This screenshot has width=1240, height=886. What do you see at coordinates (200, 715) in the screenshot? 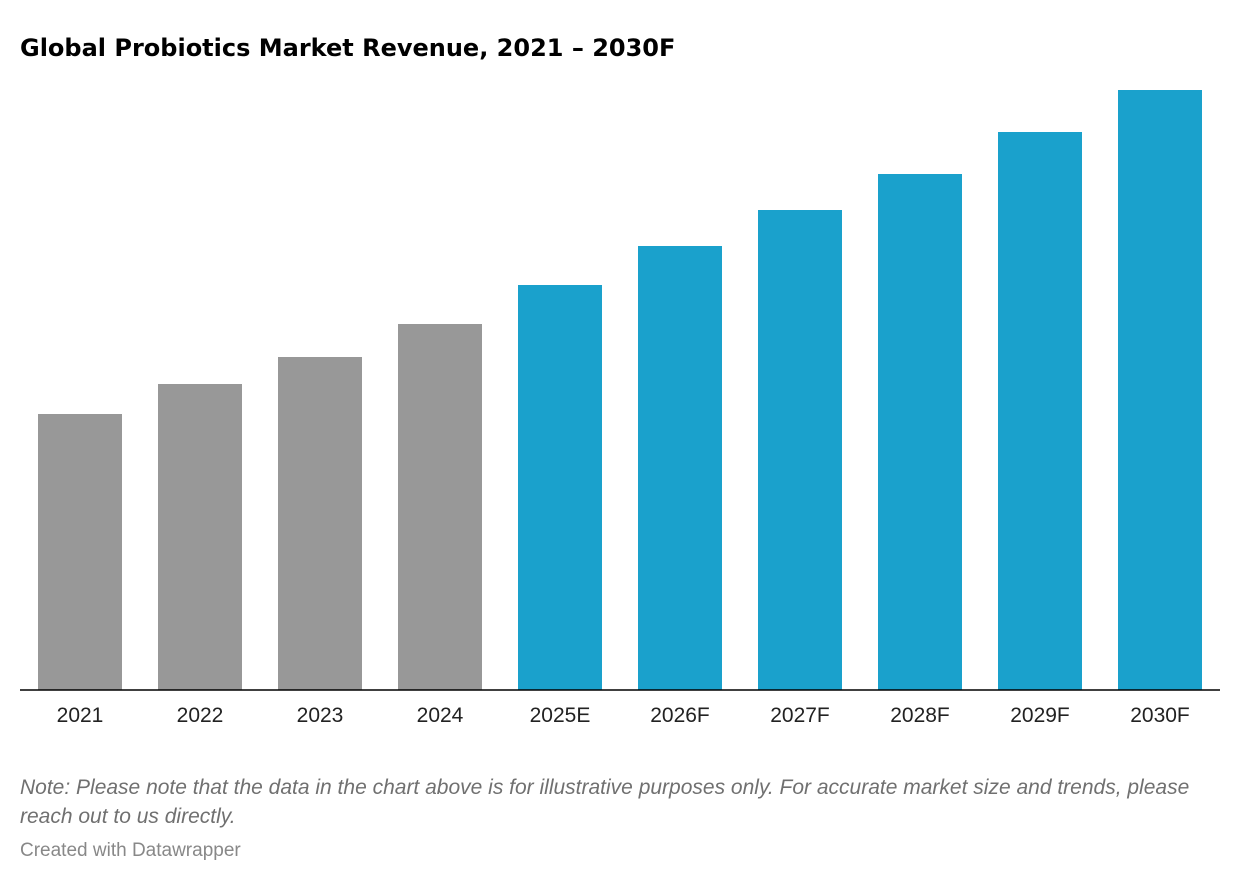
I see `x-tick-label-2022: 2022` at bounding box center [200, 715].